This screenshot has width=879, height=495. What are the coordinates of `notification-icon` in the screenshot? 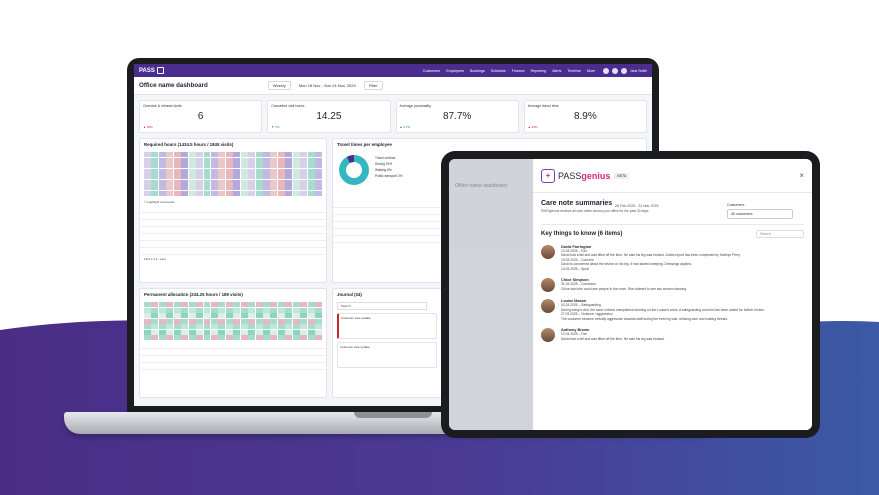 It's located at (606, 70).